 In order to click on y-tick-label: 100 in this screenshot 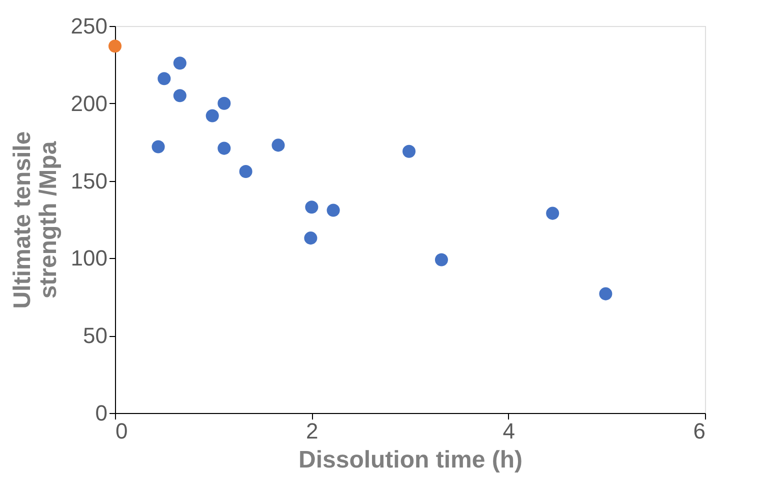, I will do `click(89, 258)`.